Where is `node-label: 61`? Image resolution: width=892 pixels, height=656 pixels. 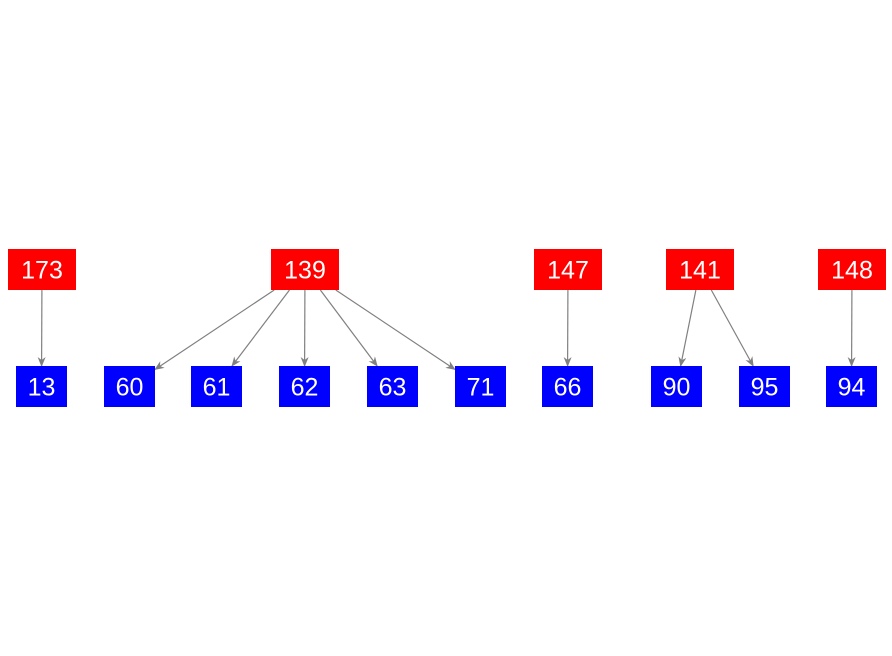
node-label: 61 is located at coordinates (217, 388).